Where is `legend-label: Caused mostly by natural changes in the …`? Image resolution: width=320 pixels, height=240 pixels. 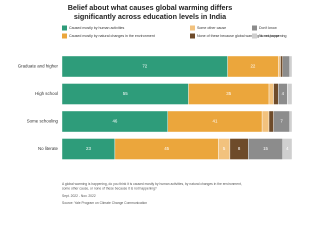
legend-label: Caused mostly by natural changes in the … is located at coordinates (112, 36).